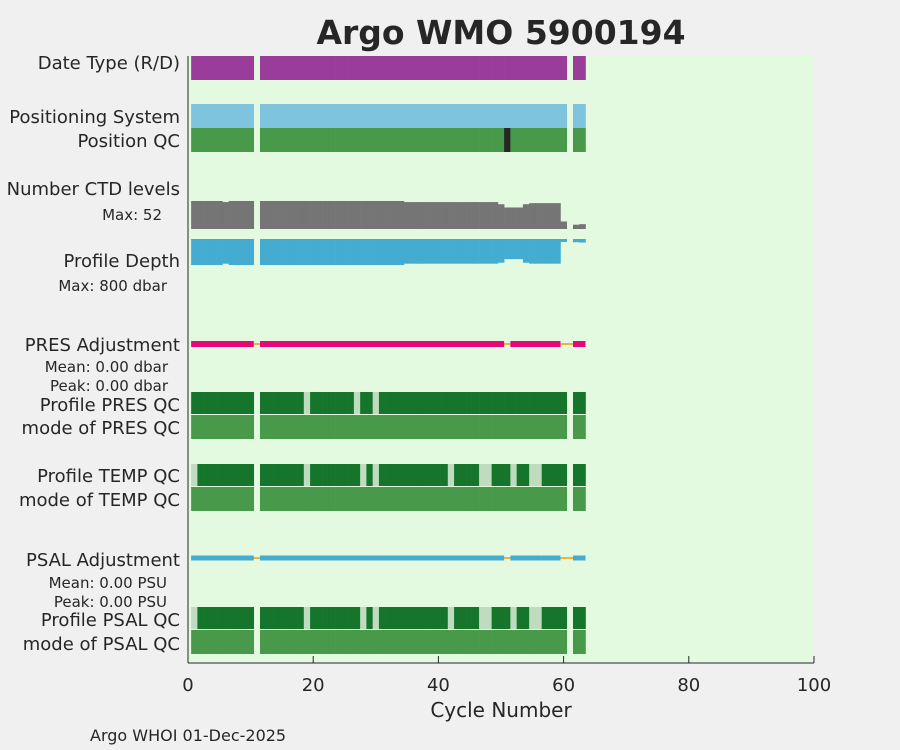 The height and width of the screenshot is (750, 900). What do you see at coordinates (110, 620) in the screenshot?
I see `label-profile-psal-qc: Profile PSAL QC` at bounding box center [110, 620].